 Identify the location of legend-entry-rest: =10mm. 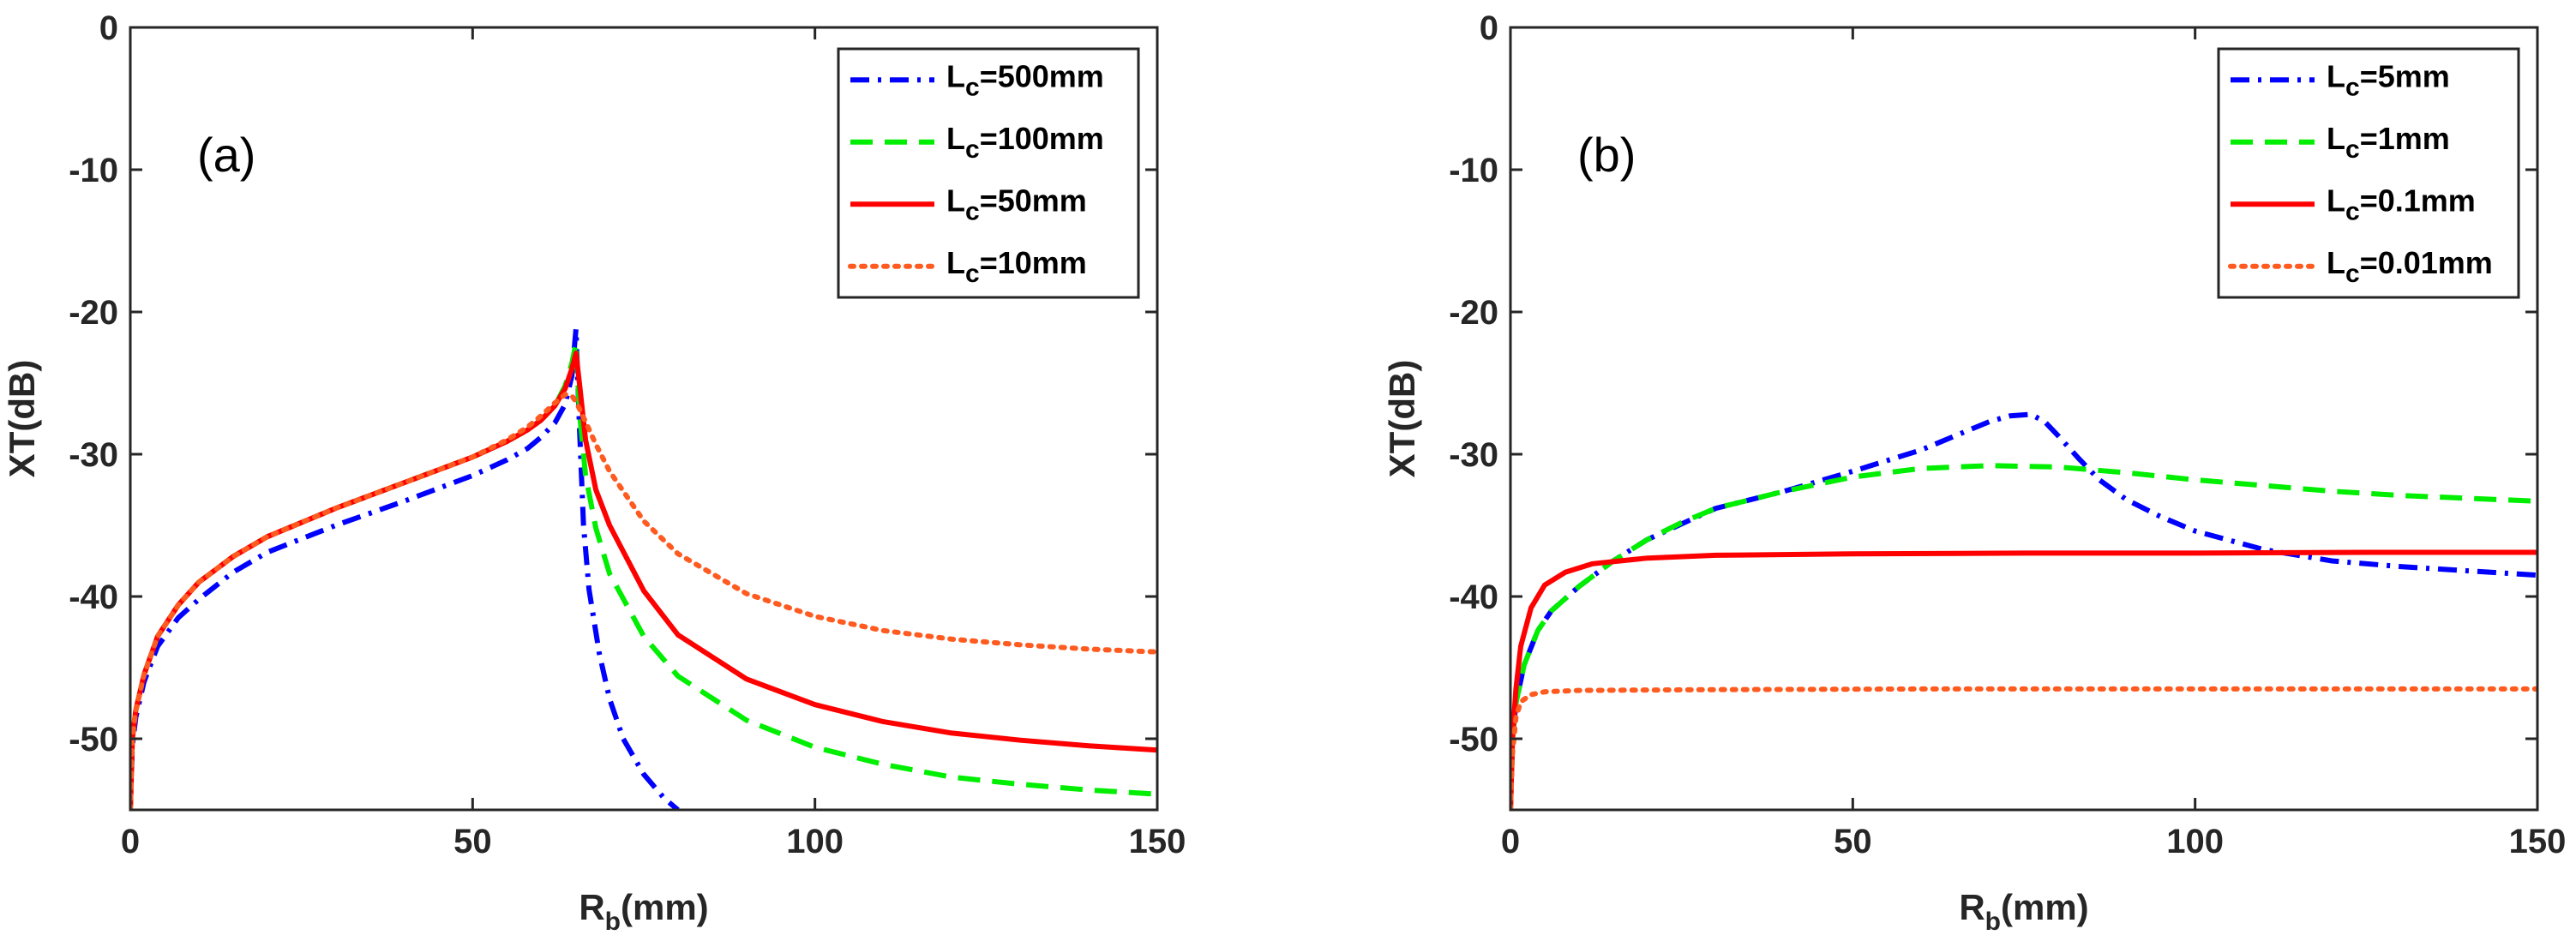
(1033, 262).